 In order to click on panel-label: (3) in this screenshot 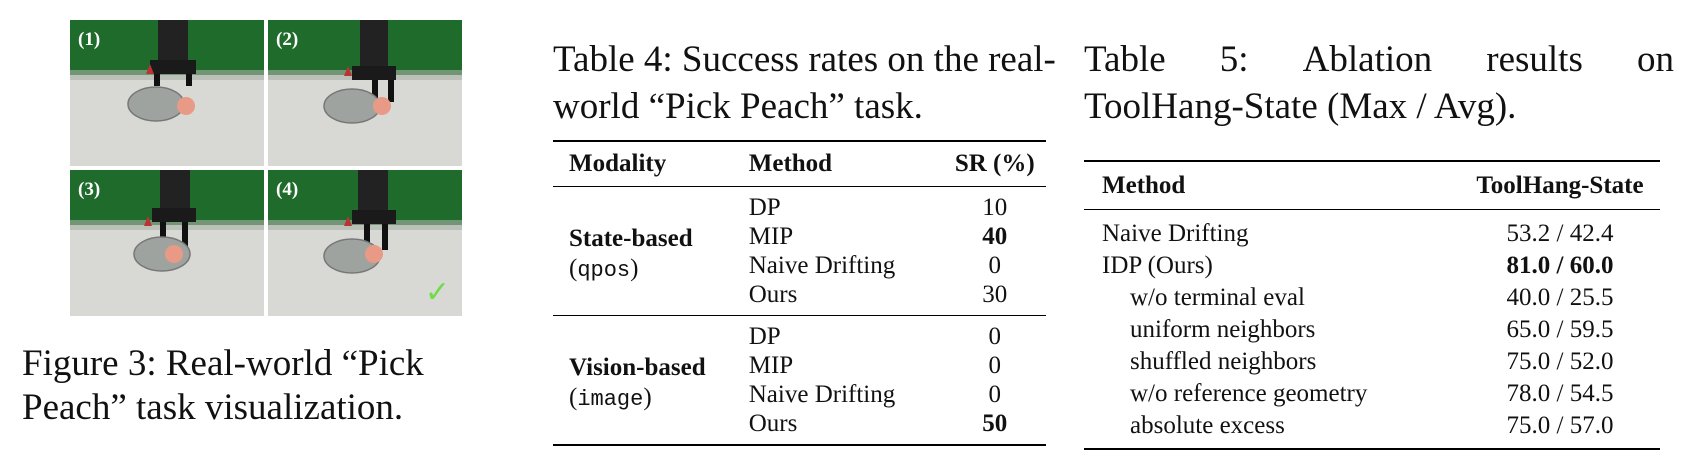, I will do `click(89, 189)`.